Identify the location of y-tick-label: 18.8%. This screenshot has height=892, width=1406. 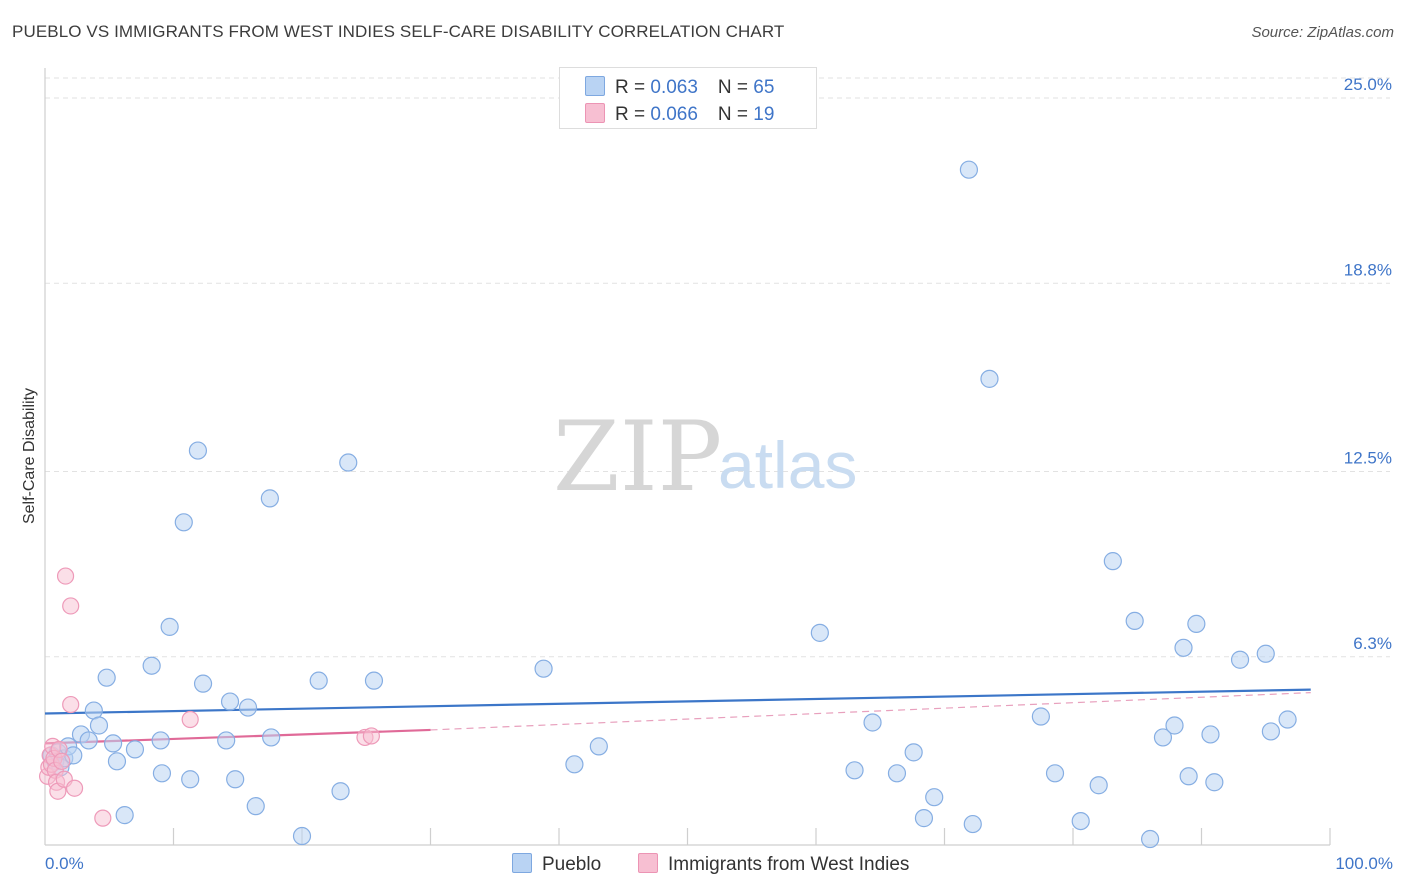
(1368, 269).